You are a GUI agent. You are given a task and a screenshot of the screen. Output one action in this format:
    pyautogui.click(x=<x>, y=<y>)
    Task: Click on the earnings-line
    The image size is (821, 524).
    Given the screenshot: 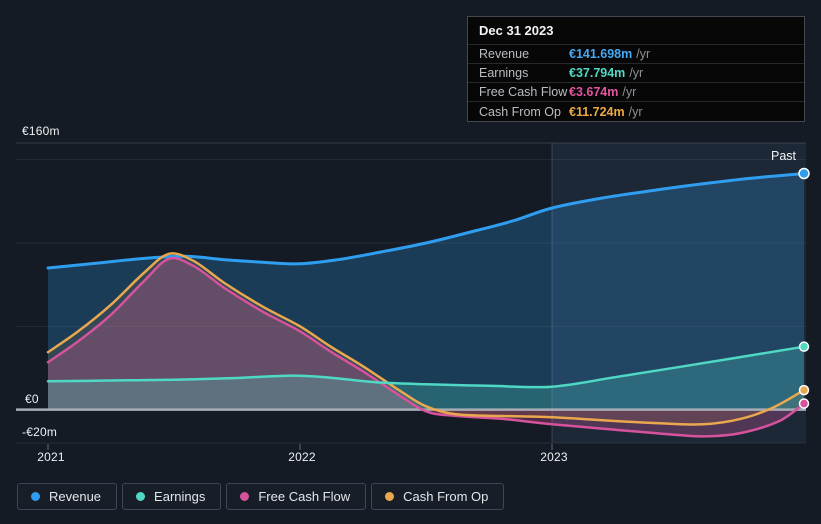 What is the action you would take?
    pyautogui.click(x=426, y=367)
    